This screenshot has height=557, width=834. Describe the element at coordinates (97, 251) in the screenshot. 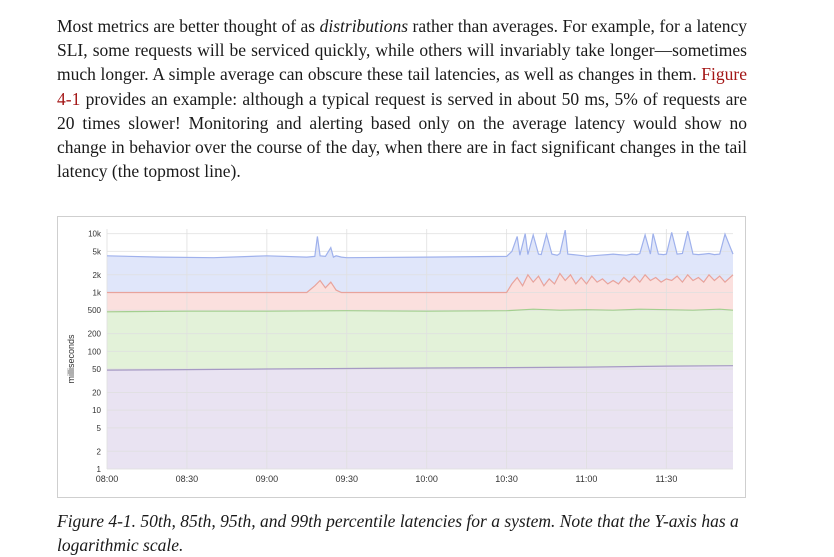

I see `y-tick-label: 5k` at that location.